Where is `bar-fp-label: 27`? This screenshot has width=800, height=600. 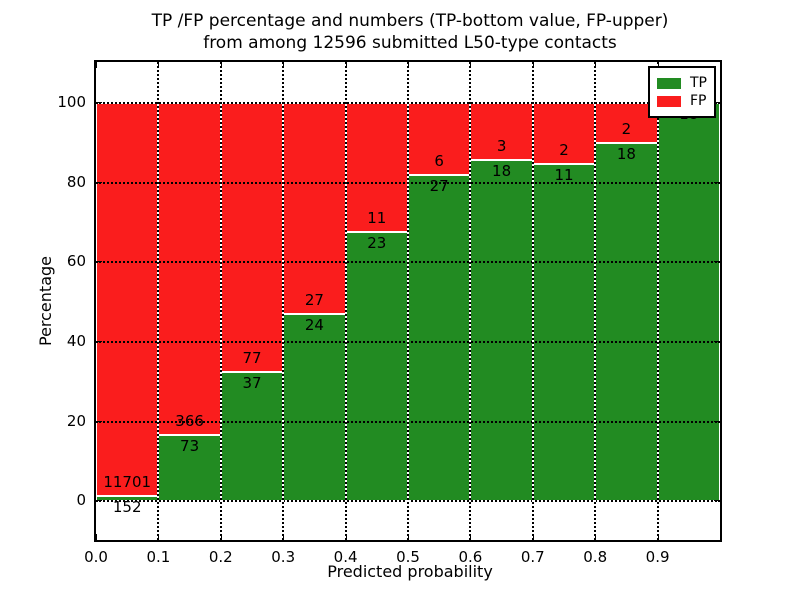 bar-fp-label: 27 is located at coordinates (314, 299).